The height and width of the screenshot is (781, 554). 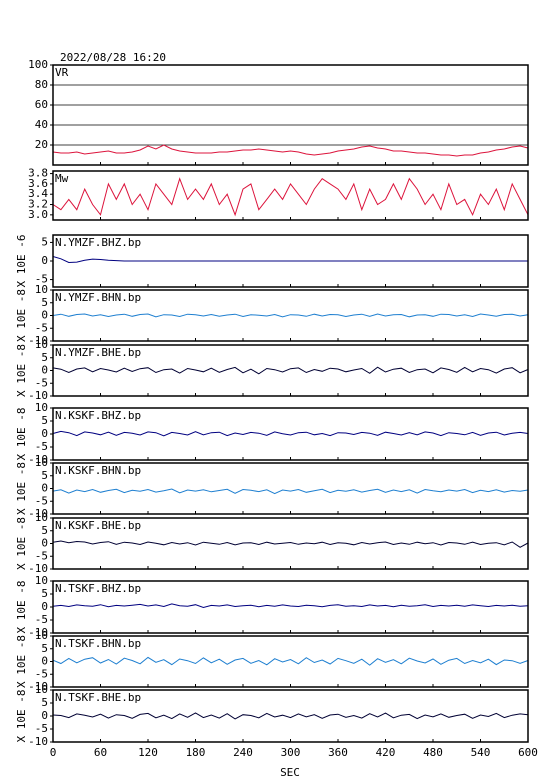 I want to click on y-tick-label: 60, so click(x=41, y=104).